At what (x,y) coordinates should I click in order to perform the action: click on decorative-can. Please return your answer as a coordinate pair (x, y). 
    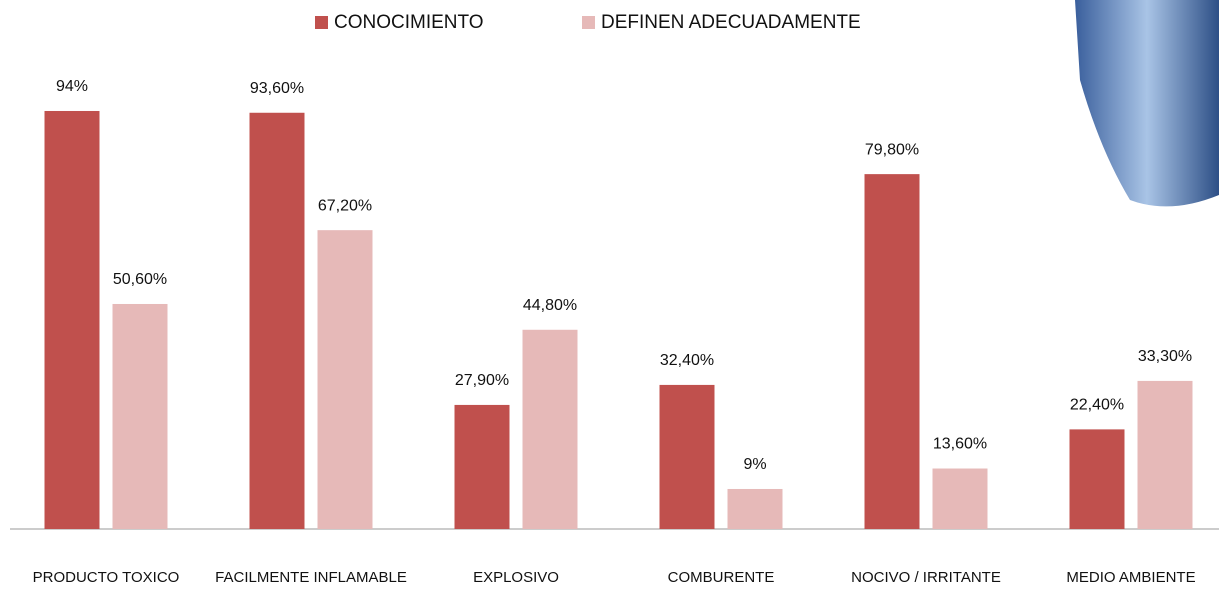
    Looking at the image, I should click on (1147, 103).